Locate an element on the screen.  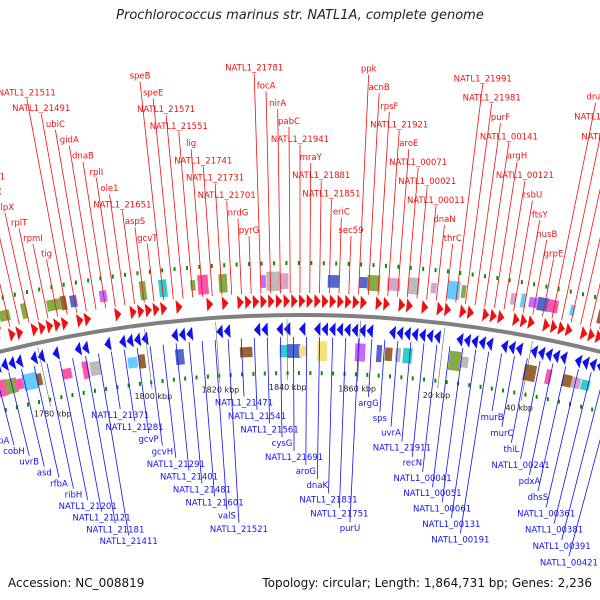
scale-label: 20 kbp is located at coordinates (437, 395).